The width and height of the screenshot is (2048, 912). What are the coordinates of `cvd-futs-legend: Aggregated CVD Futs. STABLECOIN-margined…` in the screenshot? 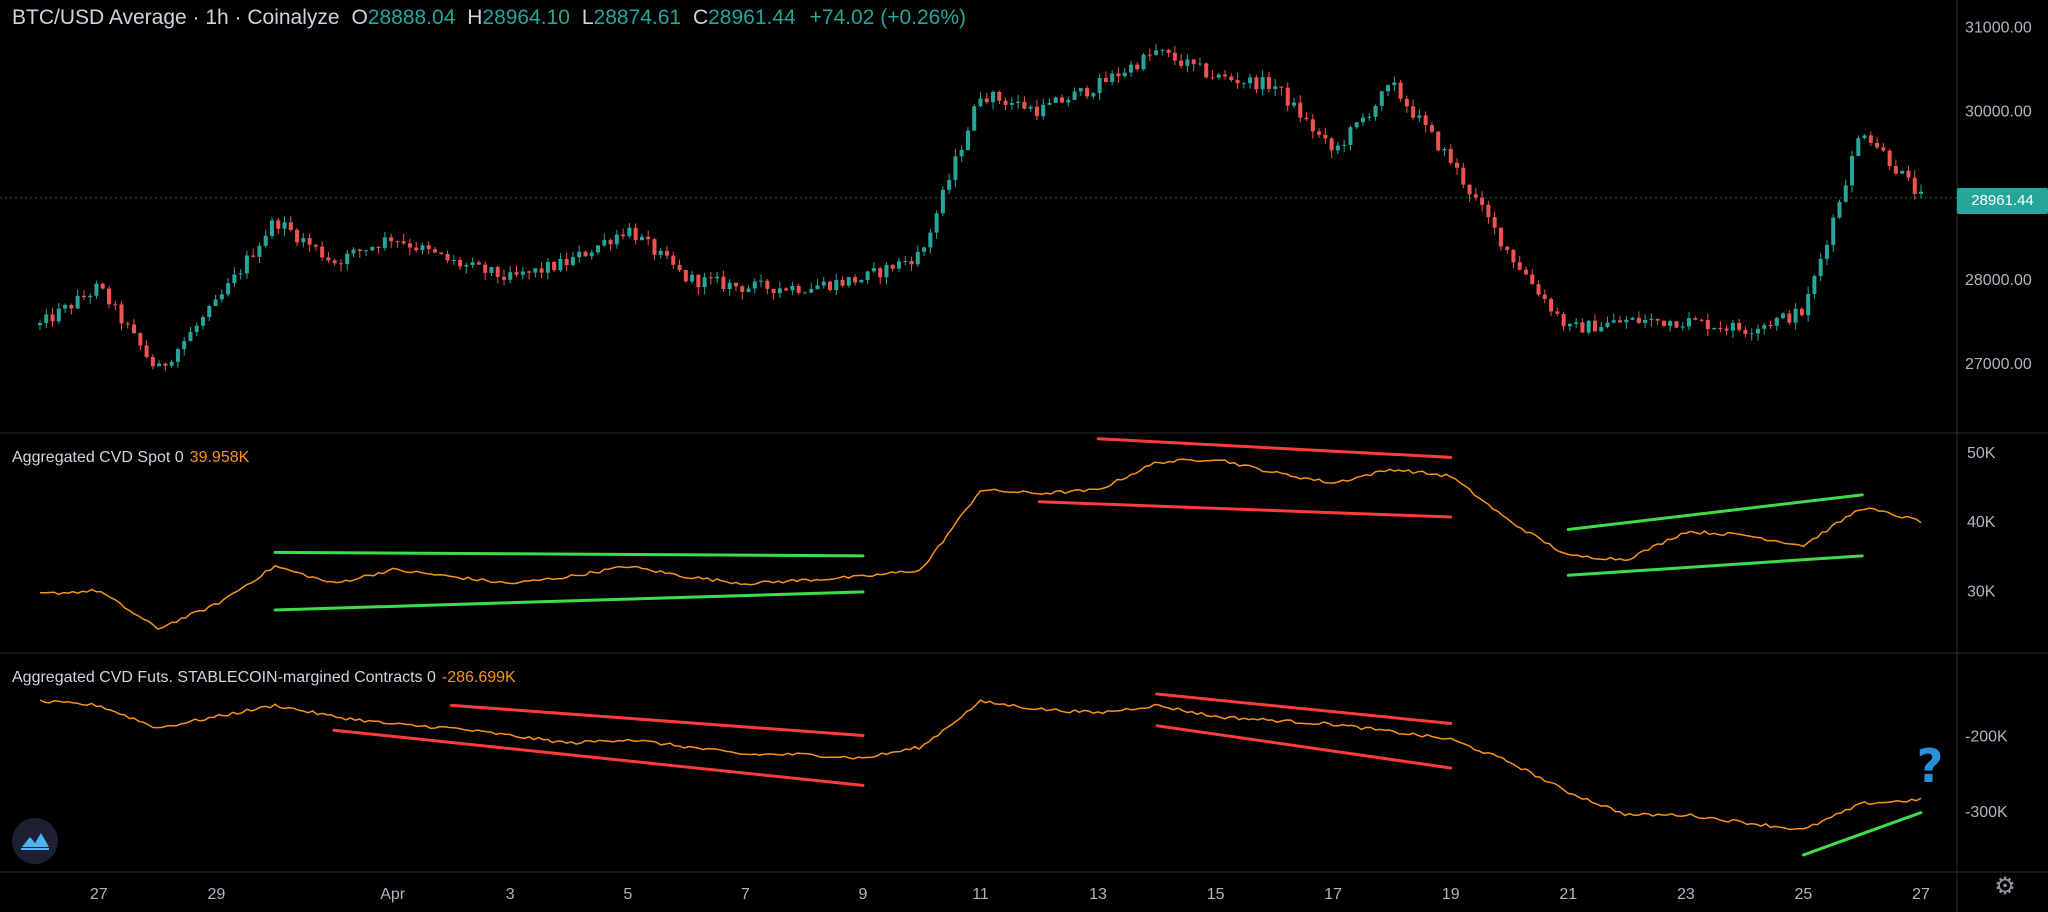 It's located at (264, 678).